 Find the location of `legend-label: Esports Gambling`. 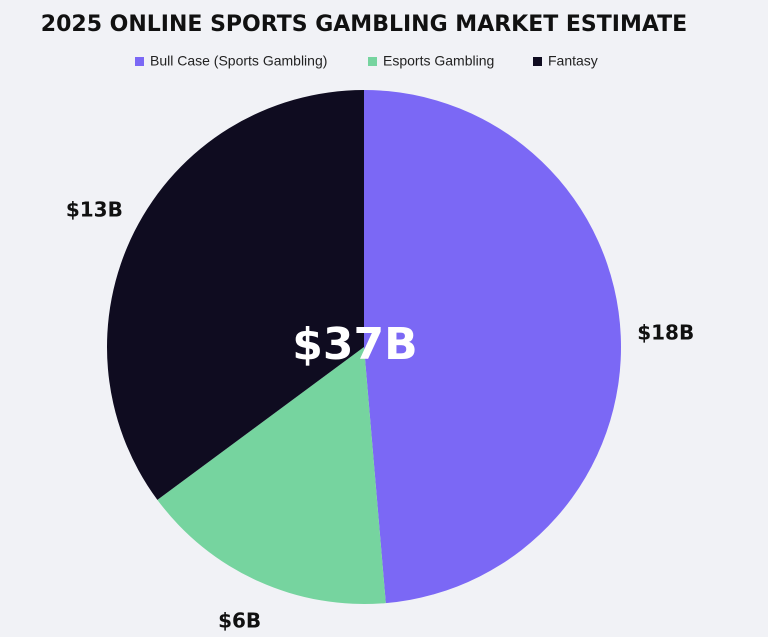

legend-label: Esports Gambling is located at coordinates (438, 61).